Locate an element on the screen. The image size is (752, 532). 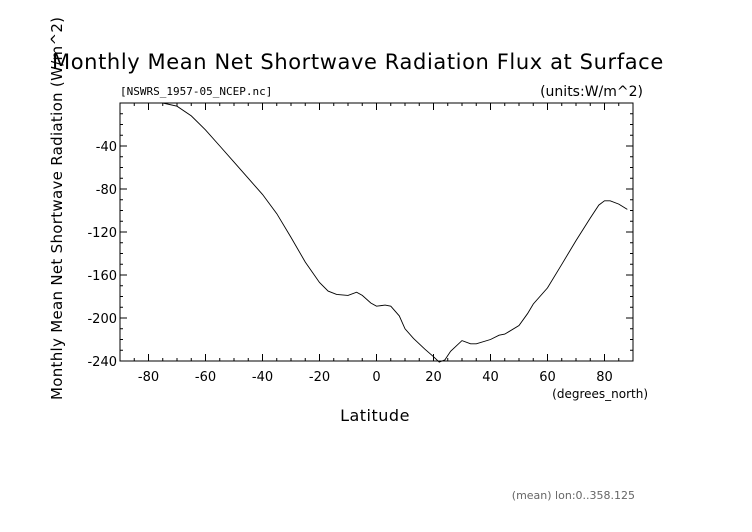
y-tick-label: -40 is located at coordinates (106, 147).